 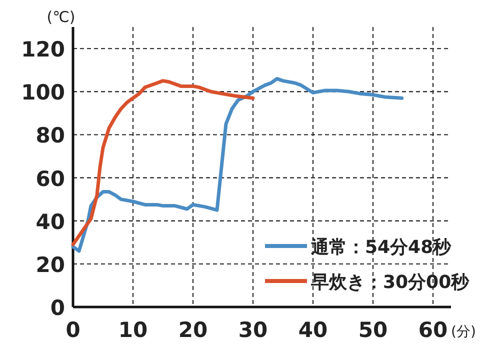 What do you see at coordinates (50, 222) in the screenshot?
I see `y-tick-label: 40` at bounding box center [50, 222].